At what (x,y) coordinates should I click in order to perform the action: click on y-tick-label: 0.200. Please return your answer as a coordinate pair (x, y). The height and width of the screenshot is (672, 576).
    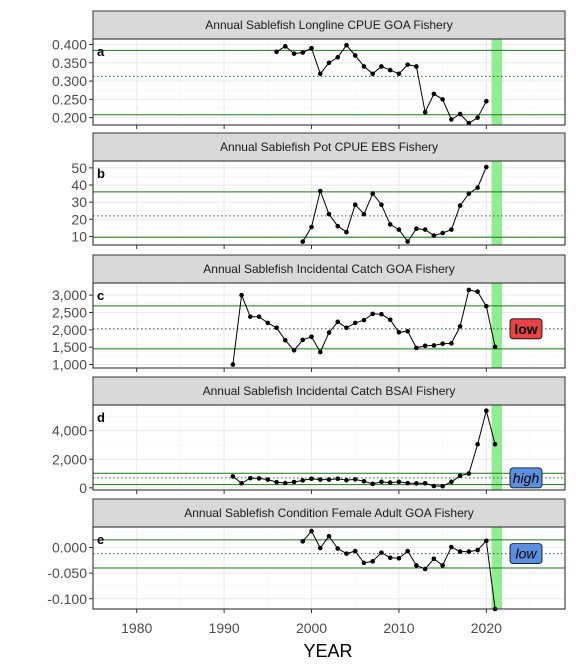
    Looking at the image, I should click on (69, 118).